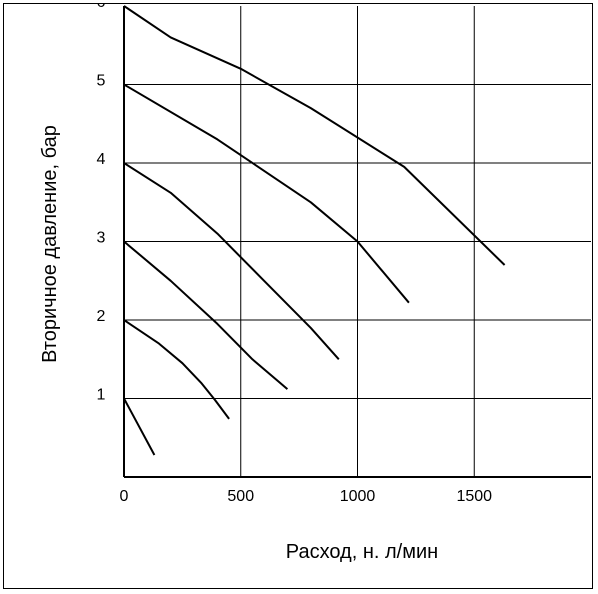  Describe the element at coordinates (101, 316) in the screenshot. I see `y-tick-label: 2` at that location.